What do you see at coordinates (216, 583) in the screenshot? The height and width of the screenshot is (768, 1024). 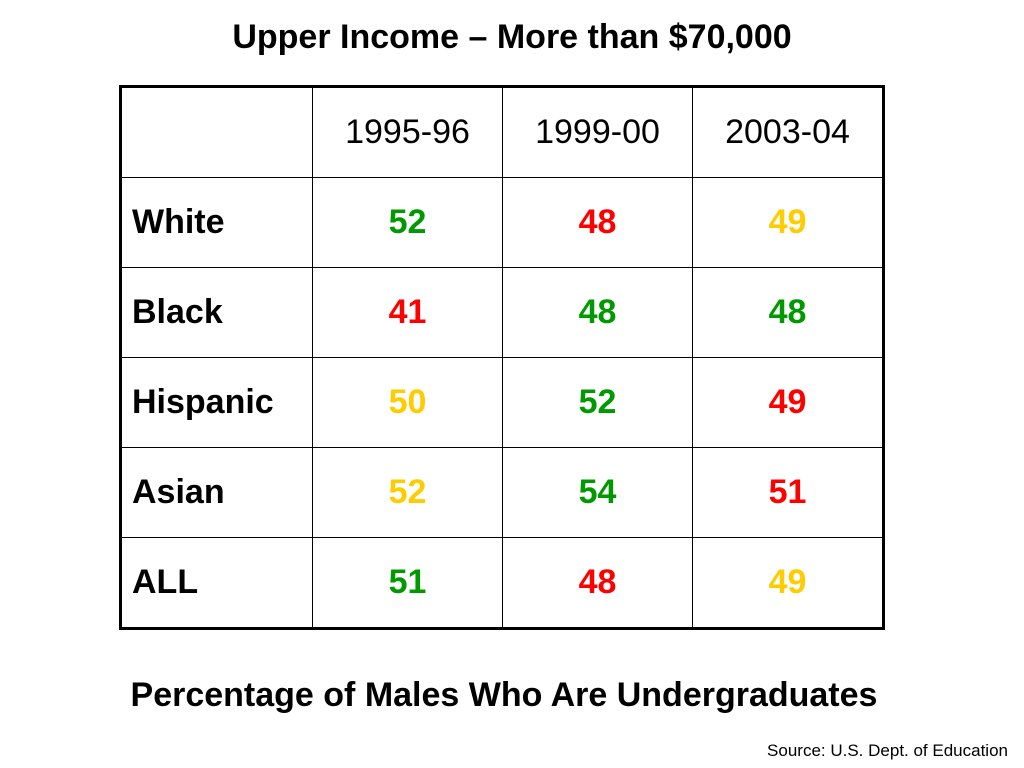 I see `row-label: ALL` at bounding box center [216, 583].